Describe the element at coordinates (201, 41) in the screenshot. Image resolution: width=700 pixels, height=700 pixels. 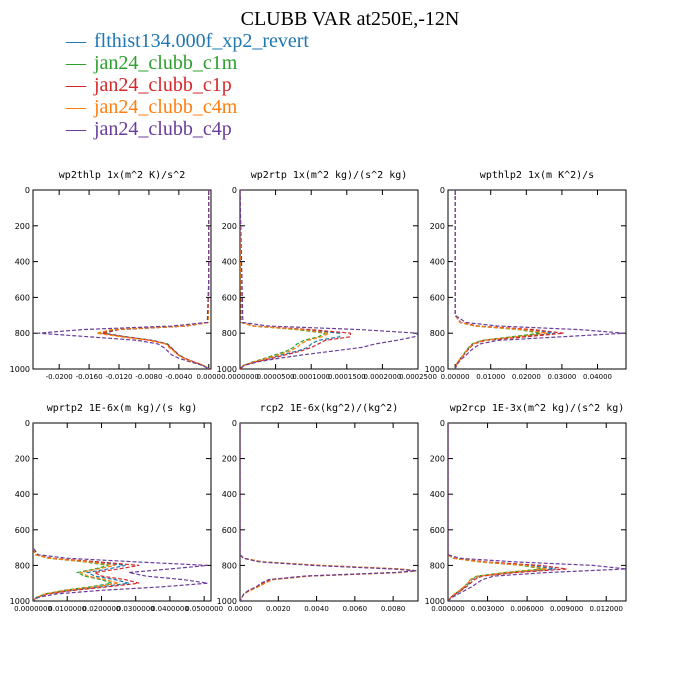
I see `legend-label: flthist134.000f_xp2_revert` at that location.